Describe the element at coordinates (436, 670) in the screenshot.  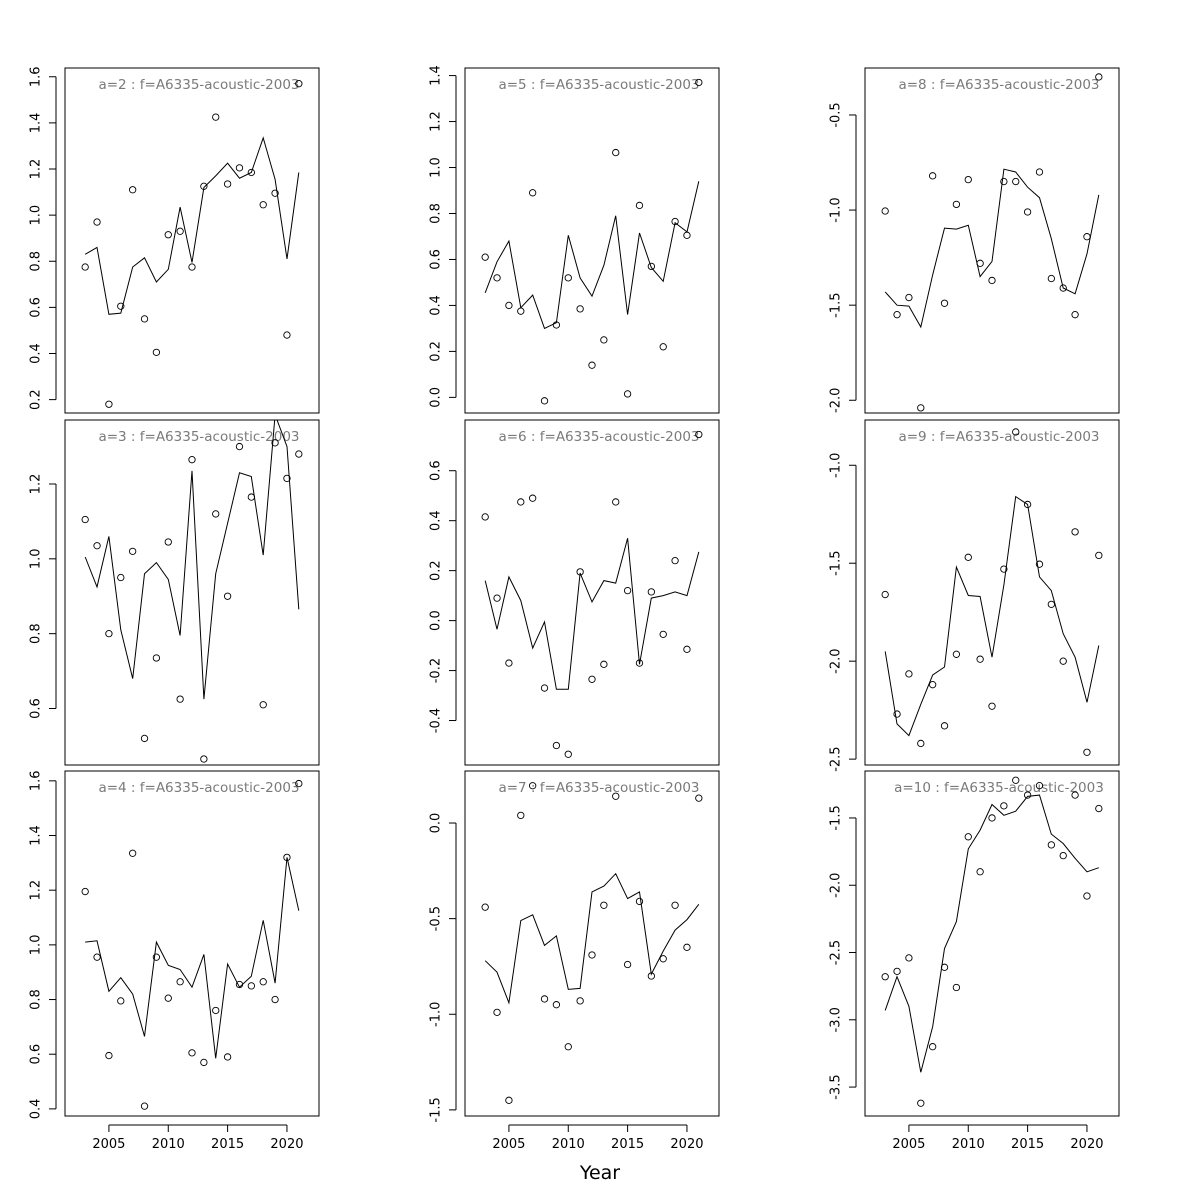
I see `y-tick-label: -0.2` at that location.